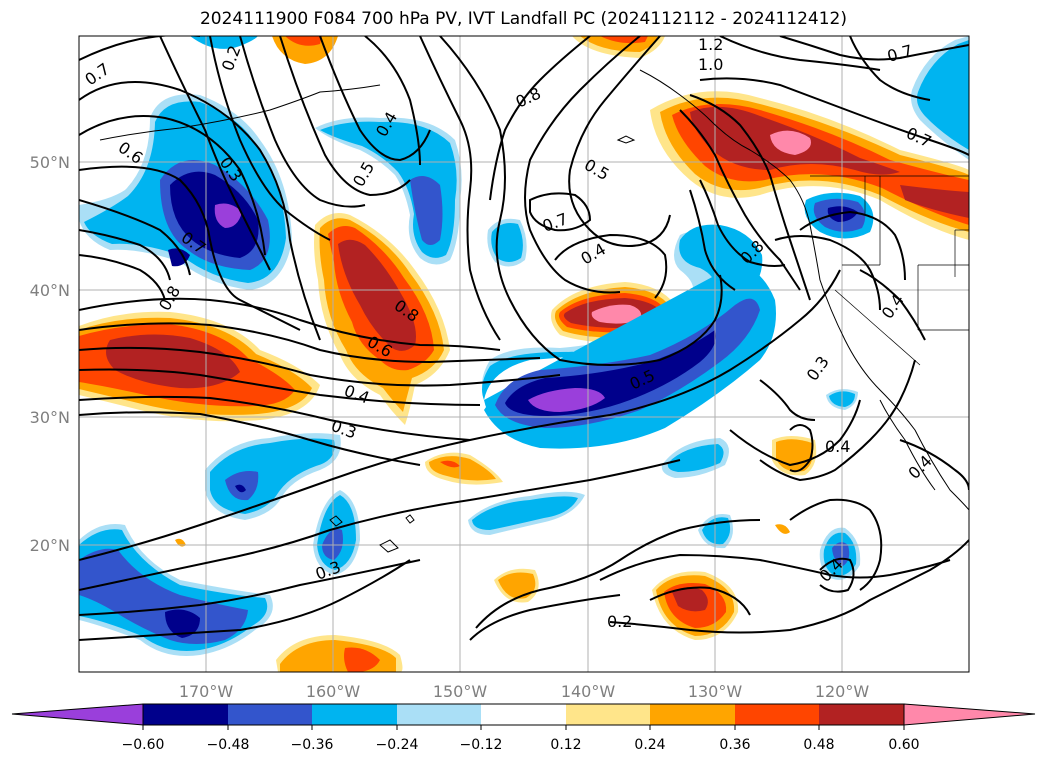 Image resolution: width=1047 pixels, height=765 pixels. Describe the element at coordinates (312, 745) in the screenshot. I see `colorbar-tick-label: −0.36` at that location.